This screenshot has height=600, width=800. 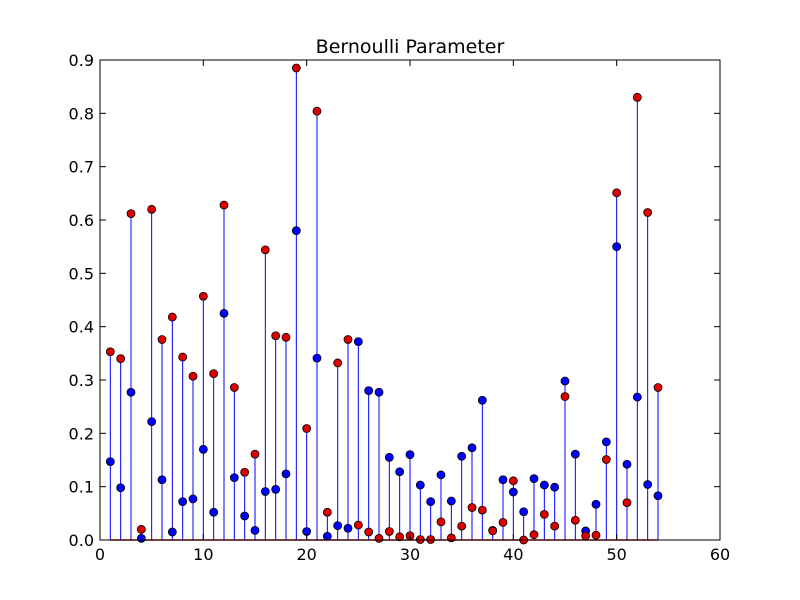 What do you see at coordinates (410, 47) in the screenshot?
I see `chart-title: Bernoulli Parameter` at bounding box center [410, 47].